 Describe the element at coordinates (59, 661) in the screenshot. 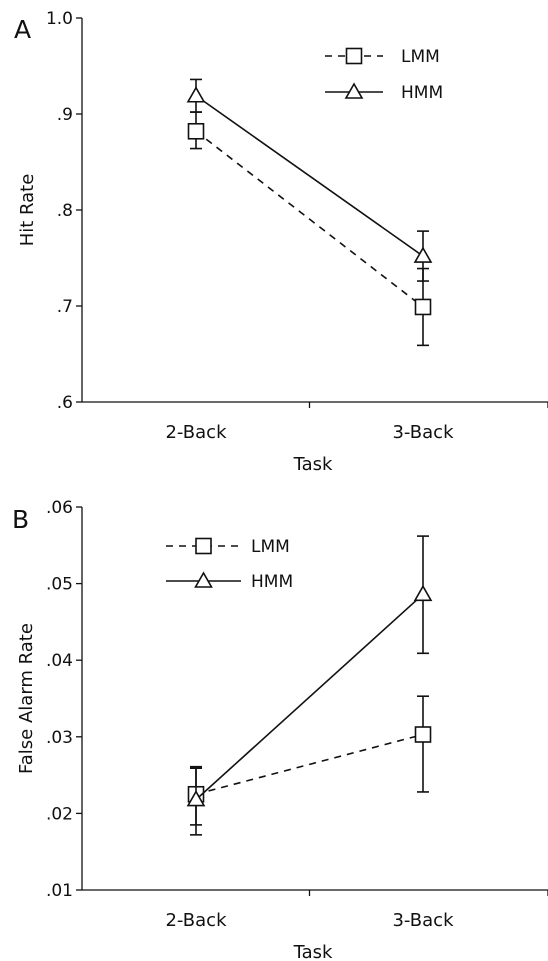

I see `y-tick-label: .04` at that location.